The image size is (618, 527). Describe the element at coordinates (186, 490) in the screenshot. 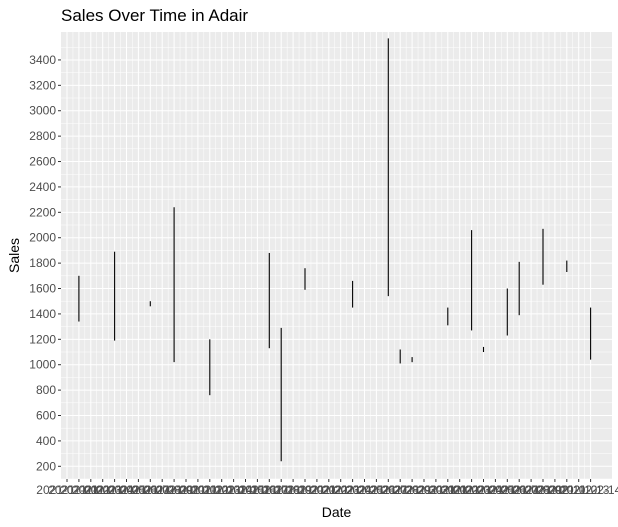

I see `x-tick-label: 2021-01-11` at that location.